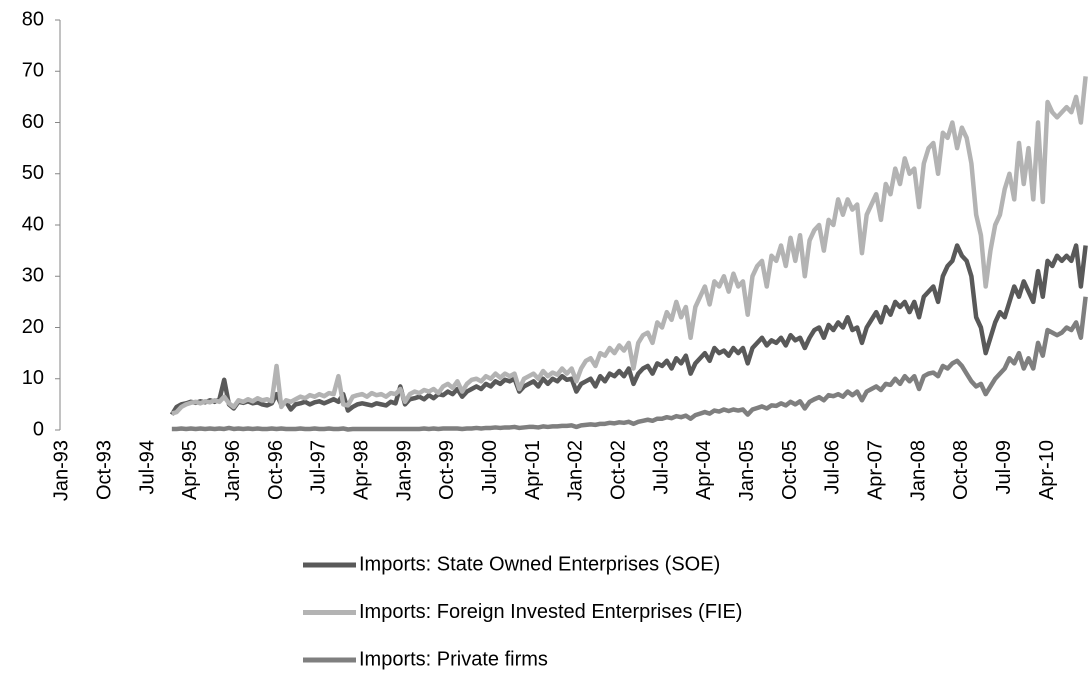 The height and width of the screenshot is (673, 1088). What do you see at coordinates (1047, 470) in the screenshot?
I see `x-tick-label: Apr-10` at bounding box center [1047, 470].